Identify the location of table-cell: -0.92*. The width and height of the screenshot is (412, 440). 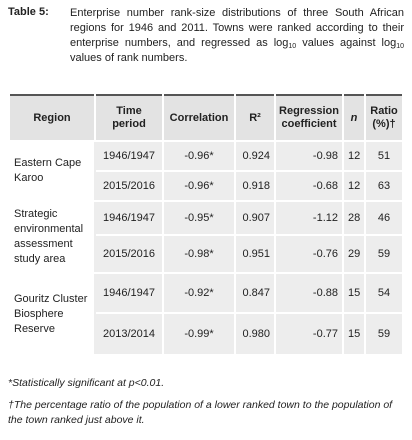
(199, 293).